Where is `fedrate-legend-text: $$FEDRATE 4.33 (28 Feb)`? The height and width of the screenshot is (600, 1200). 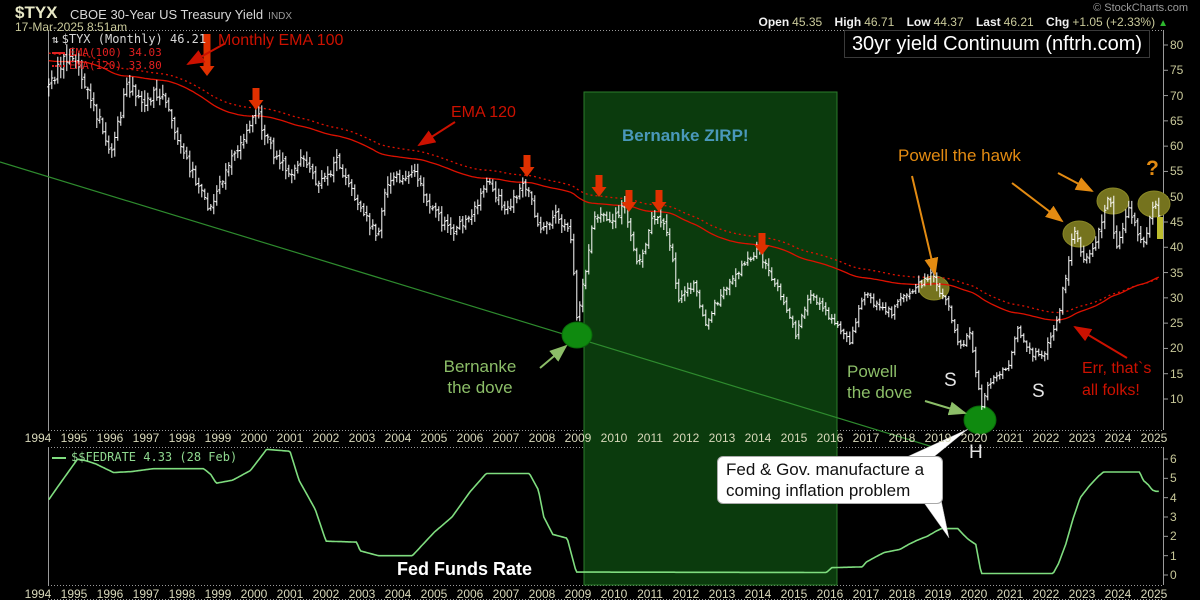
fedrate-legend-text: $$FEDRATE 4.33 (28 Feb) is located at coordinates (154, 457).